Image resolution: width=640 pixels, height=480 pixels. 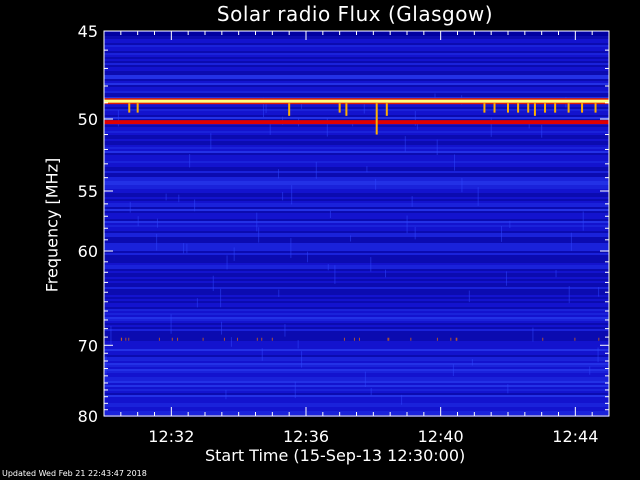 I want to click on y-tick-label: 80, so click(x=88, y=416).